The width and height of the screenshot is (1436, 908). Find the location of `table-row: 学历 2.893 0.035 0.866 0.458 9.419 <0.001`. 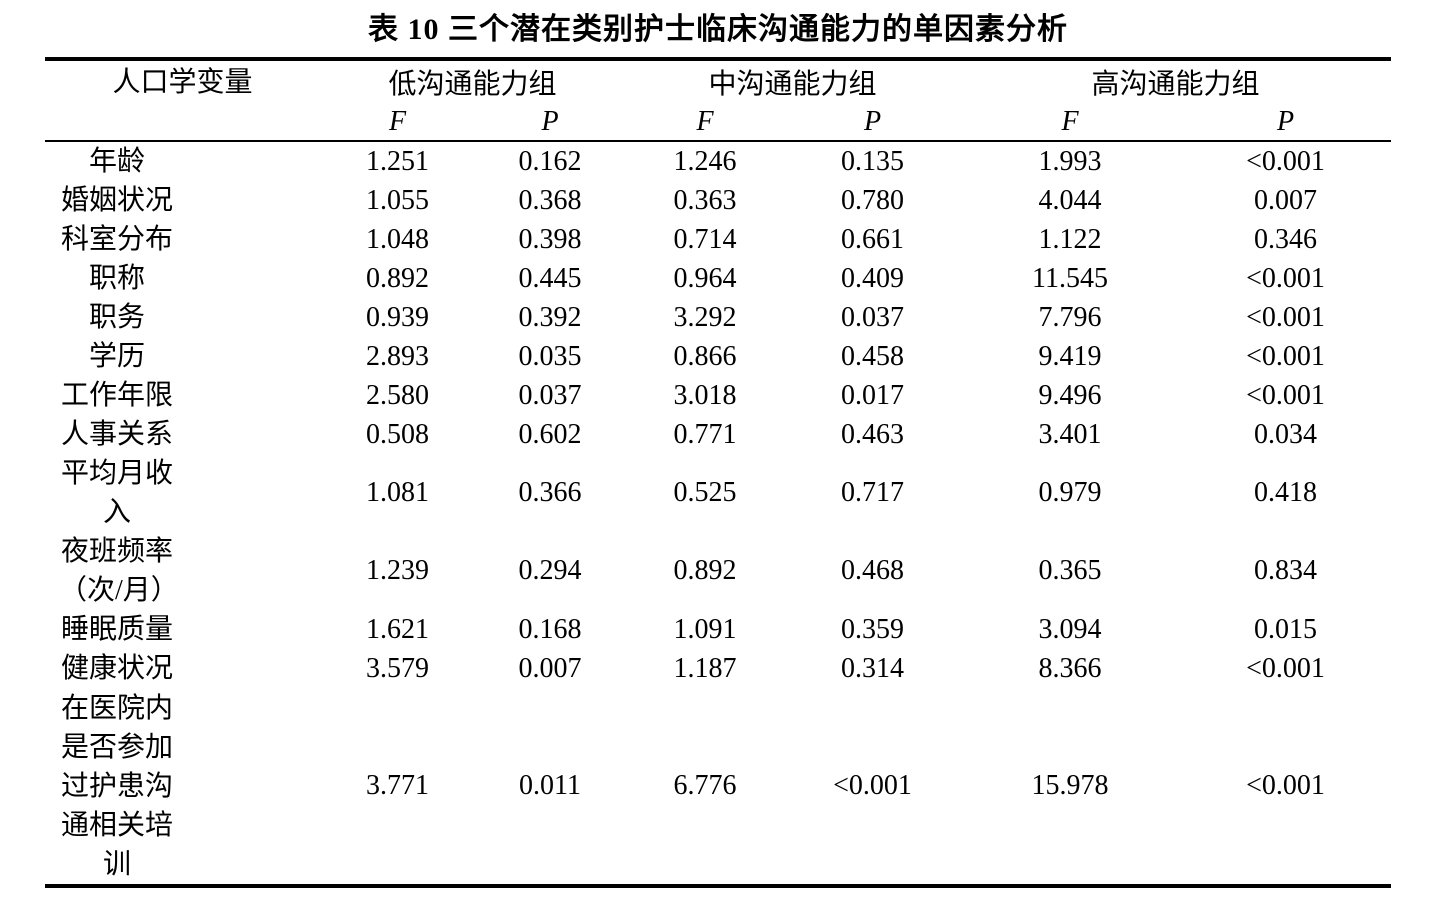

table-row: 学历 2.893 0.035 0.866 0.458 9.419 <0.001 is located at coordinates (718, 356).